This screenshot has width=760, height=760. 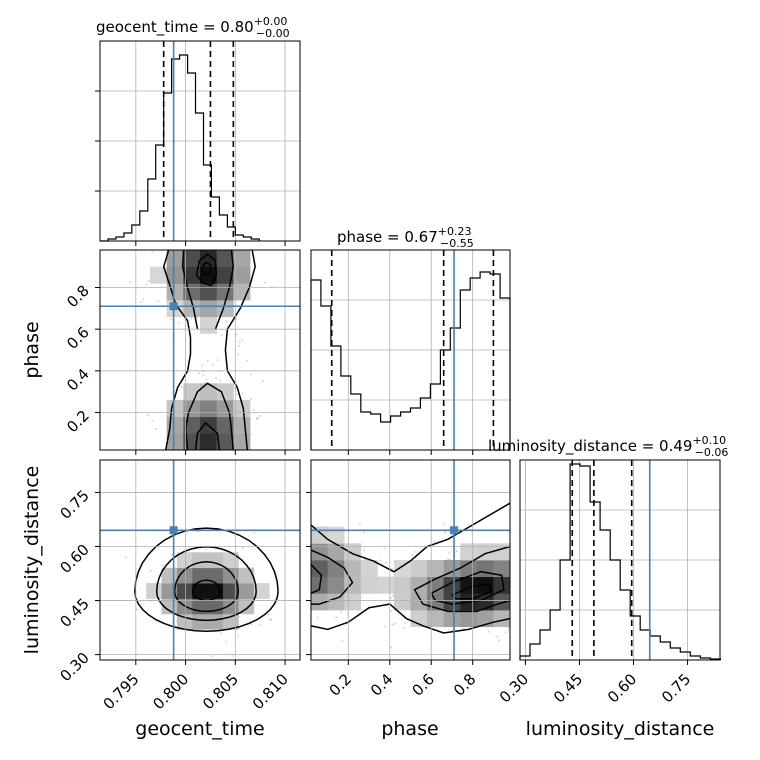 What do you see at coordinates (193, 27) in the screenshot?
I see `panel-title-geocent_time: geocent_time = 0.80+0.00 −0.00` at bounding box center [193, 27].